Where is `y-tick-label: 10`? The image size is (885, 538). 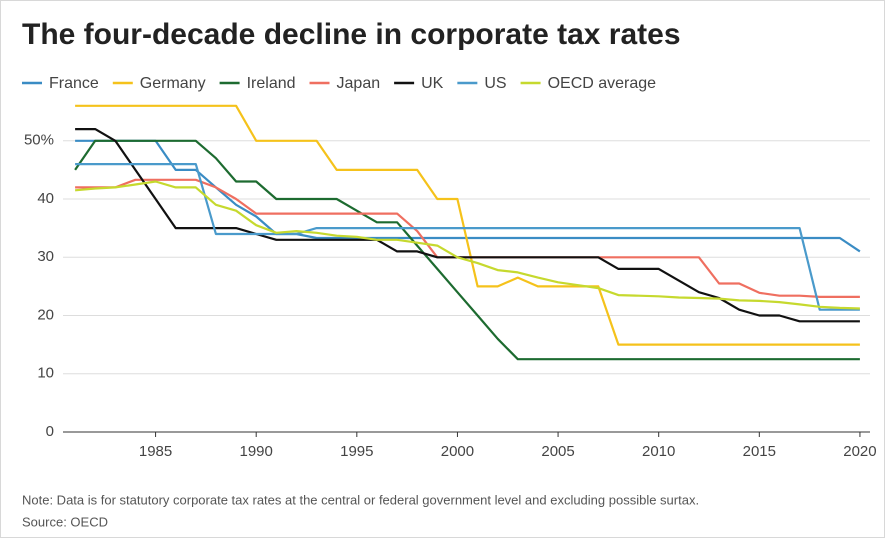 y-tick-label: 10 is located at coordinates (45, 373).